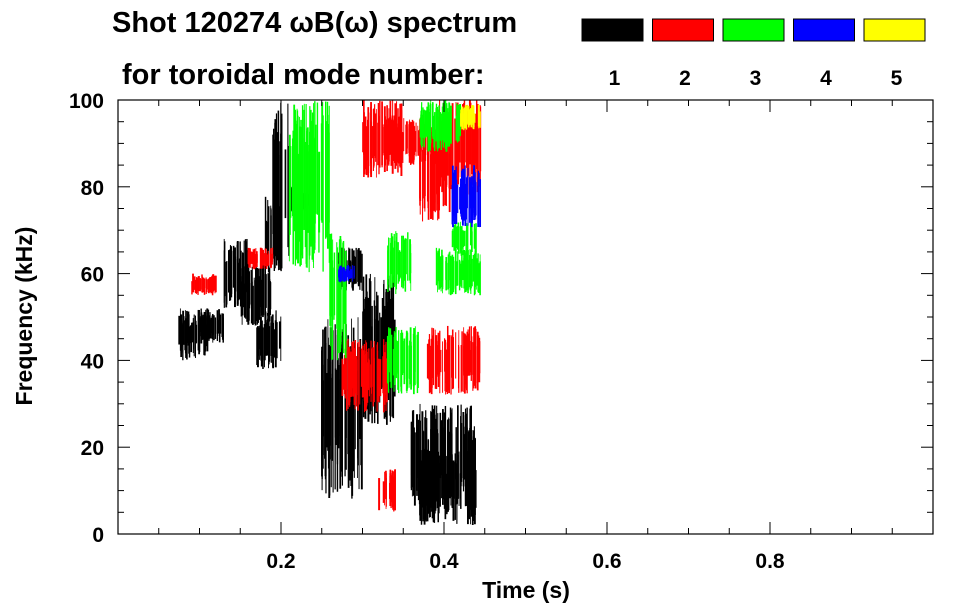 The height and width of the screenshot is (615, 963). Describe the element at coordinates (756, 78) in the screenshot. I see `legend-label: 3` at that location.